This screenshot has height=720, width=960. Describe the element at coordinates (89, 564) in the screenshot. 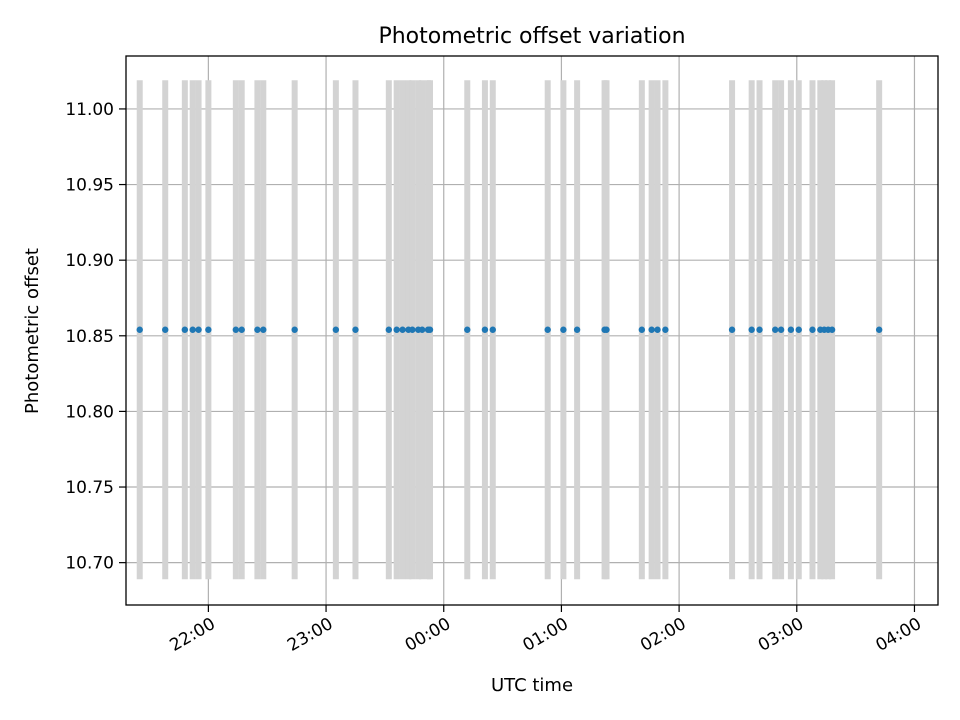

I see `y-tick-label-0: 10.70` at that location.